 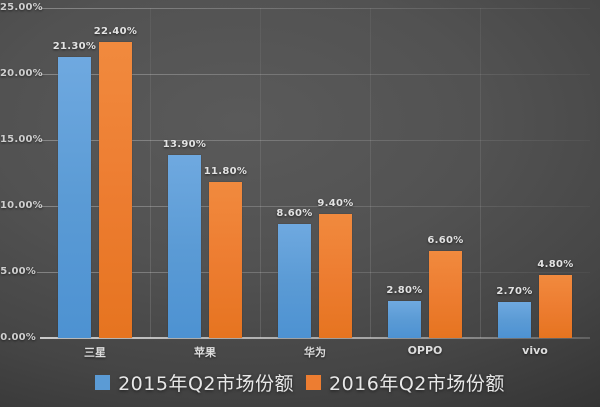 I want to click on category-label-华为: 华为, so click(x=315, y=352).